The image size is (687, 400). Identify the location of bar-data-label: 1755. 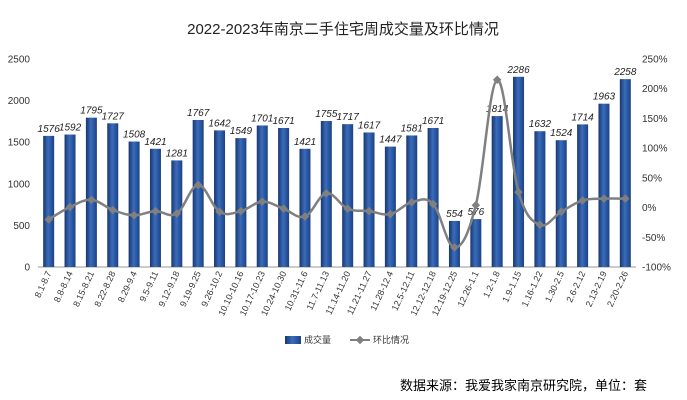
(326, 114).